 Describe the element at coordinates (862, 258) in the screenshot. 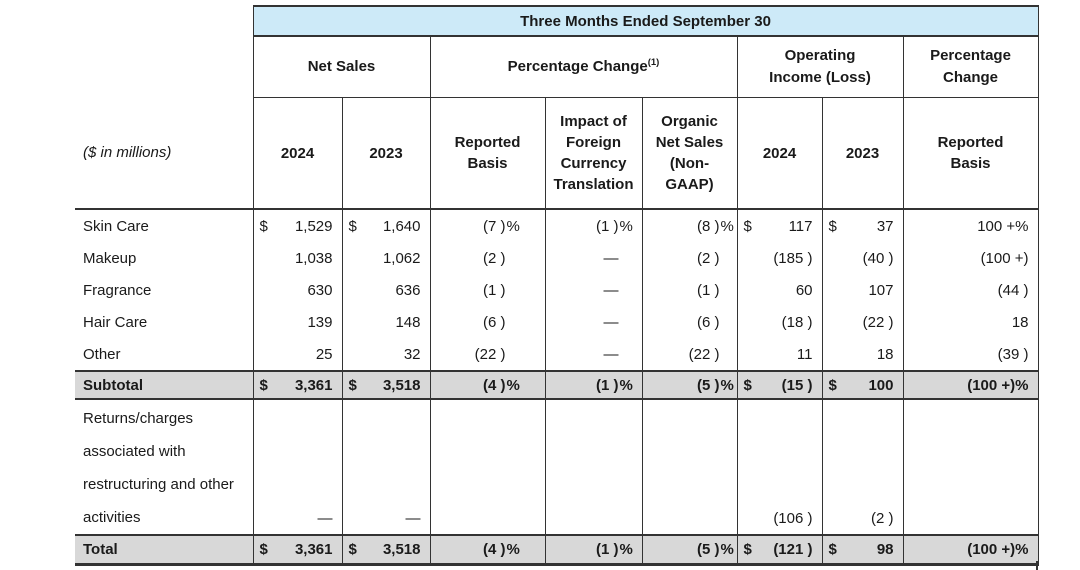

I see `cell-col6: (40 )` at that location.